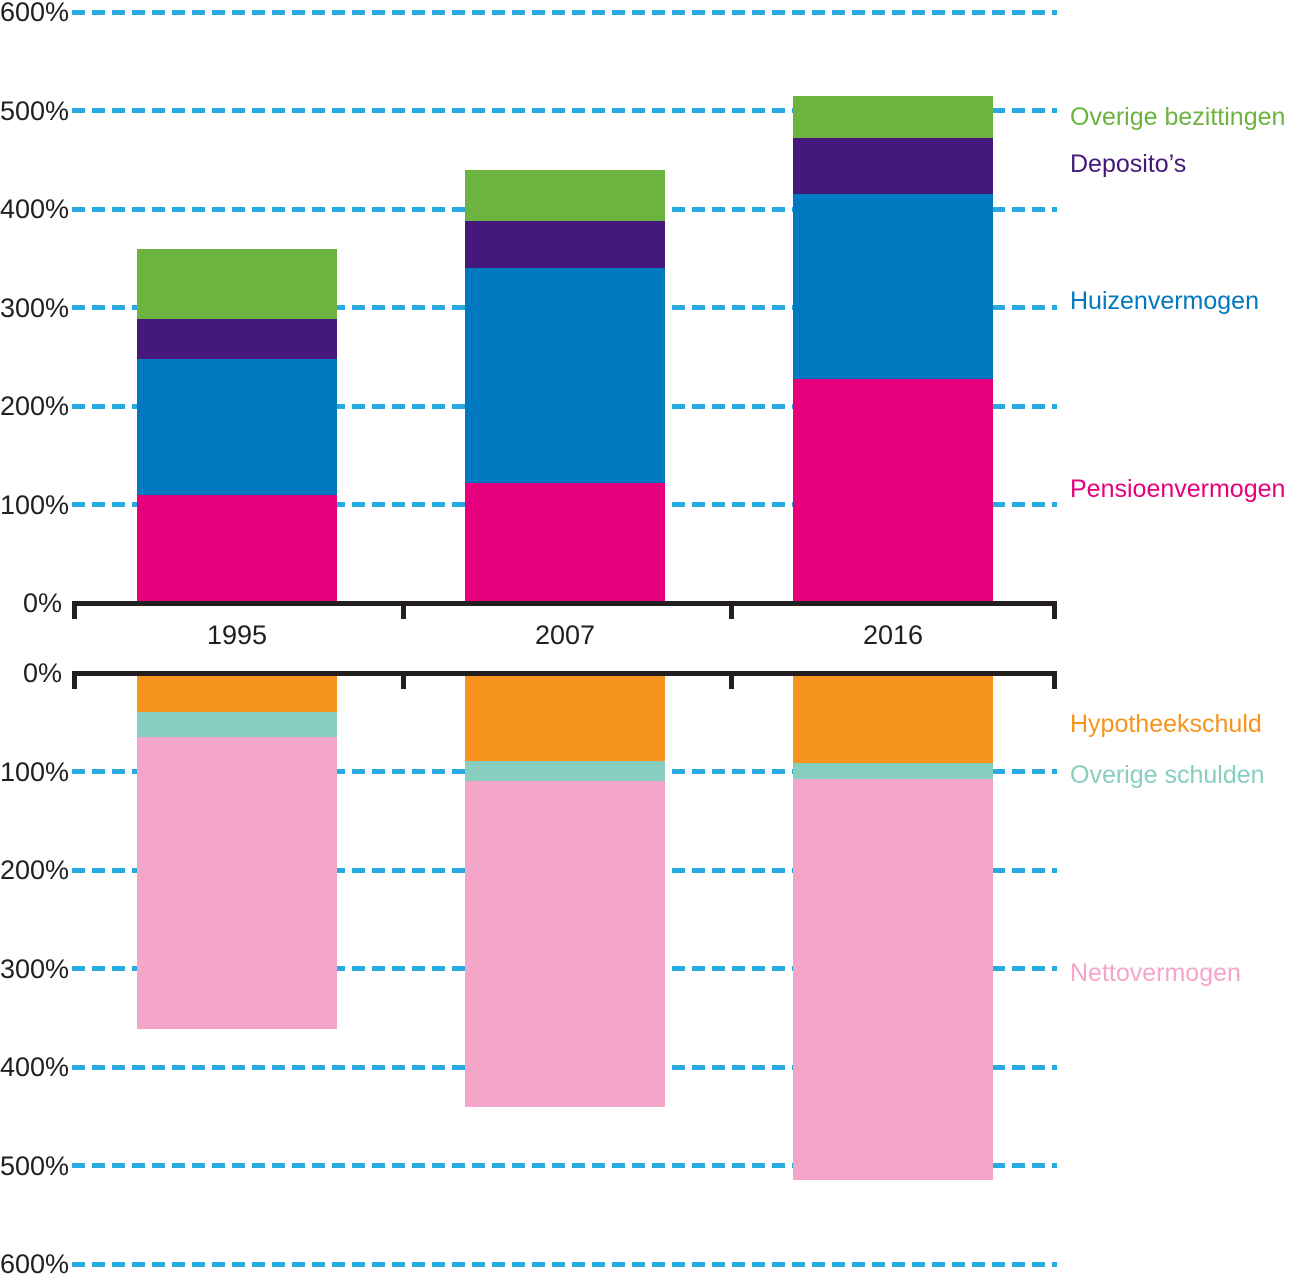  What do you see at coordinates (35, 1067) in the screenshot?
I see `y-axis-tick-label-debts-networth-400pct: 400%` at bounding box center [35, 1067].